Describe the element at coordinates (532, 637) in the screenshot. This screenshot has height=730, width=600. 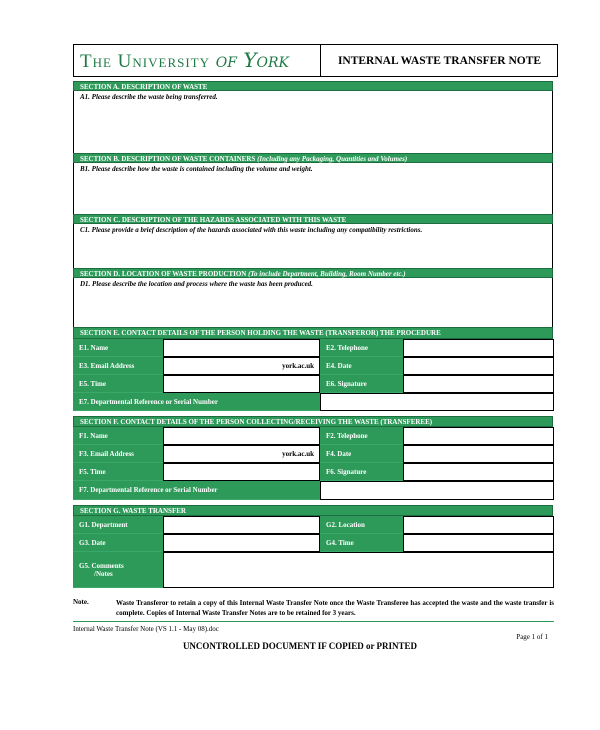
I see `page-number: Page 1 of 1` at that location.